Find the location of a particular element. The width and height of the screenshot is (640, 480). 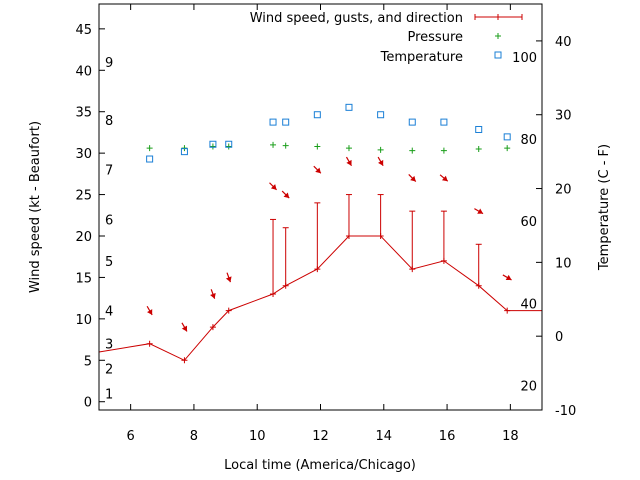

y-tick-label: 35 is located at coordinates (83, 113).